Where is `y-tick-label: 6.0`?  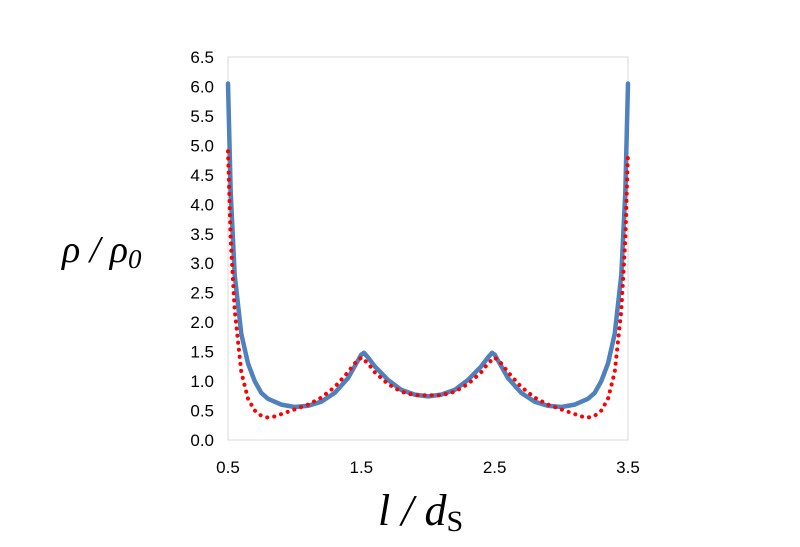
y-tick-label: 6.0 is located at coordinates (202, 86).